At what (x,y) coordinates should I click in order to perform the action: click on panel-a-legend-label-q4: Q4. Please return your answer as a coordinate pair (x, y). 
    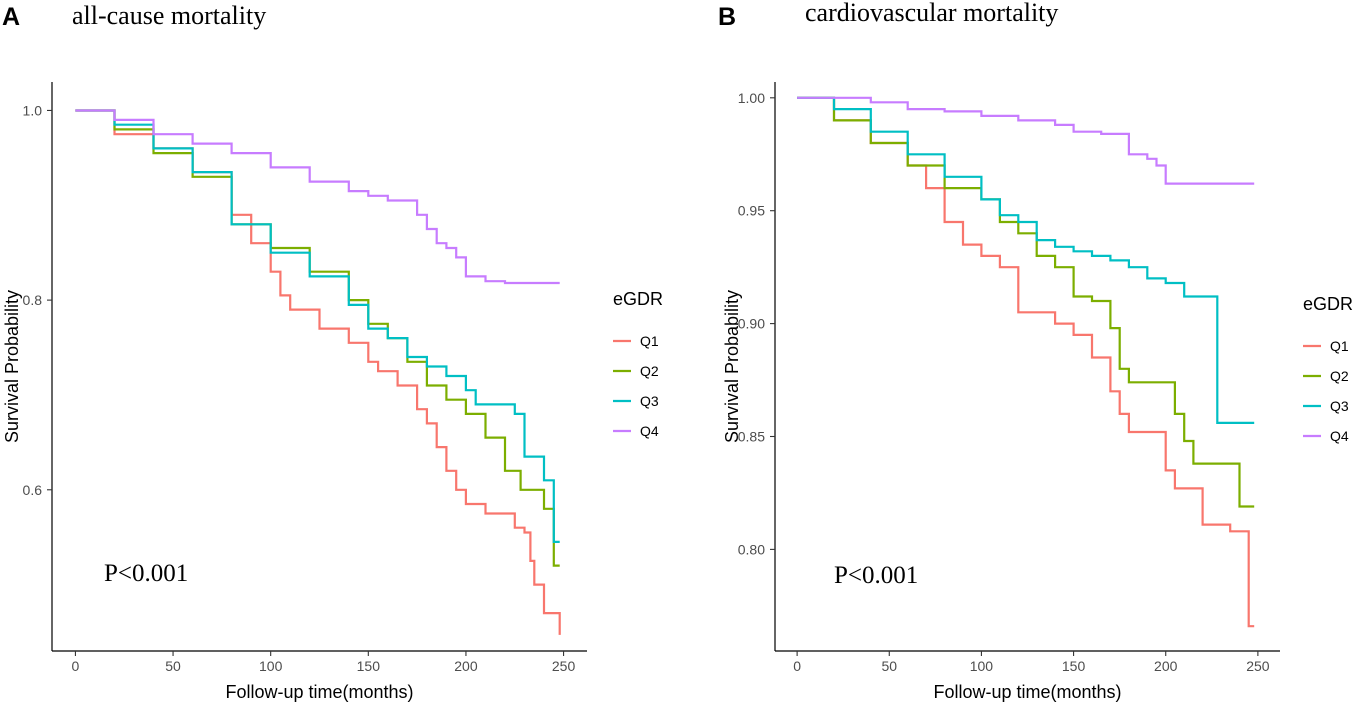
    Looking at the image, I should click on (649, 431).